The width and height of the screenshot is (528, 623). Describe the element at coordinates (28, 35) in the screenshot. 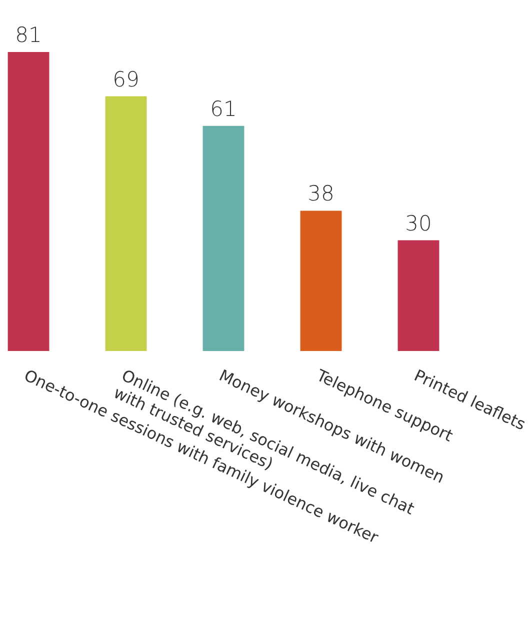

I see `data-label: 81` at that location.